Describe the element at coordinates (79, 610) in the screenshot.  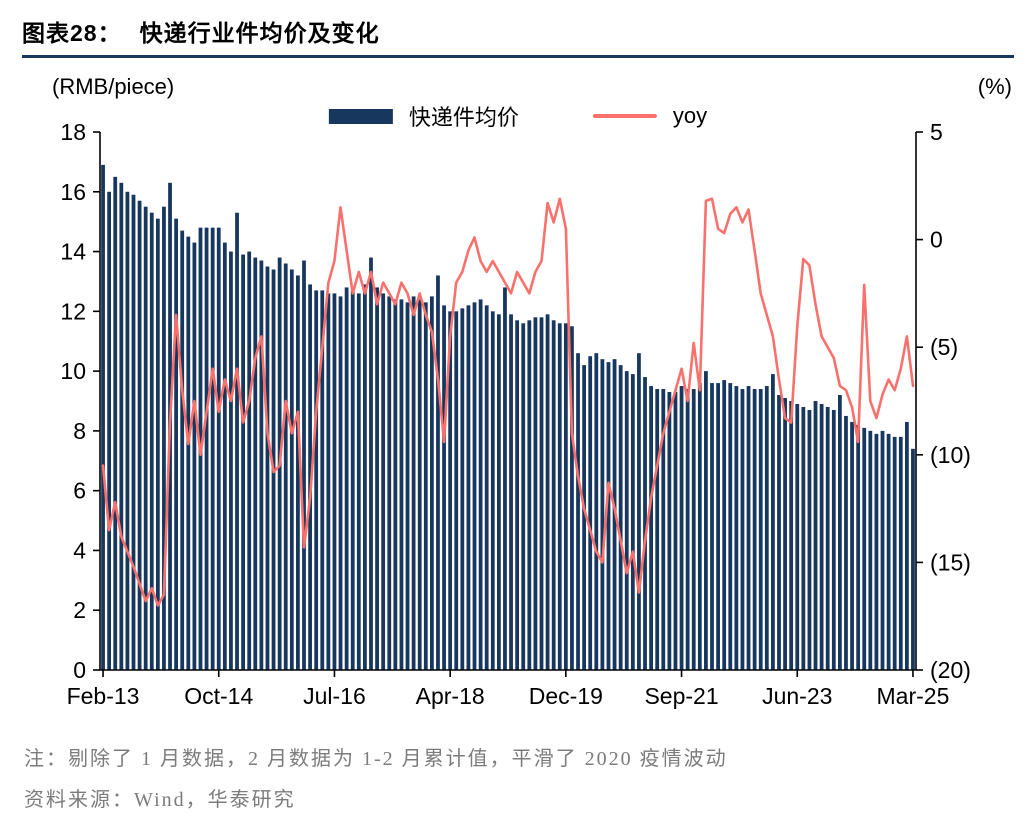
I see `left-axis-tick-label: 2` at that location.